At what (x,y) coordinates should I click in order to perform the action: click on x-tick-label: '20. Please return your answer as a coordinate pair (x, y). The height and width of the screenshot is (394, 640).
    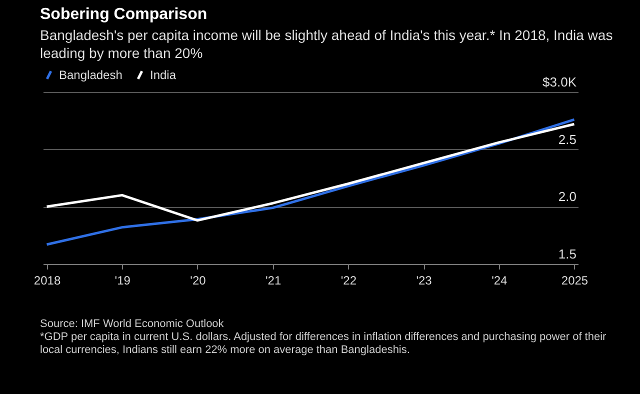
    Looking at the image, I should click on (198, 281).